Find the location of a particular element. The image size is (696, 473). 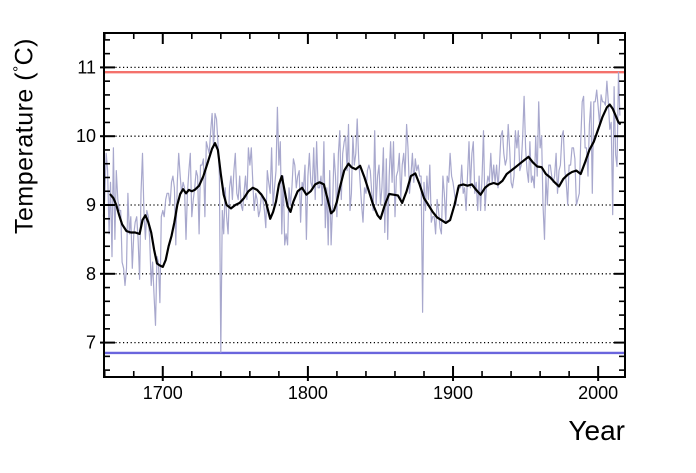

y-tick-label: 10 is located at coordinates (86, 136).